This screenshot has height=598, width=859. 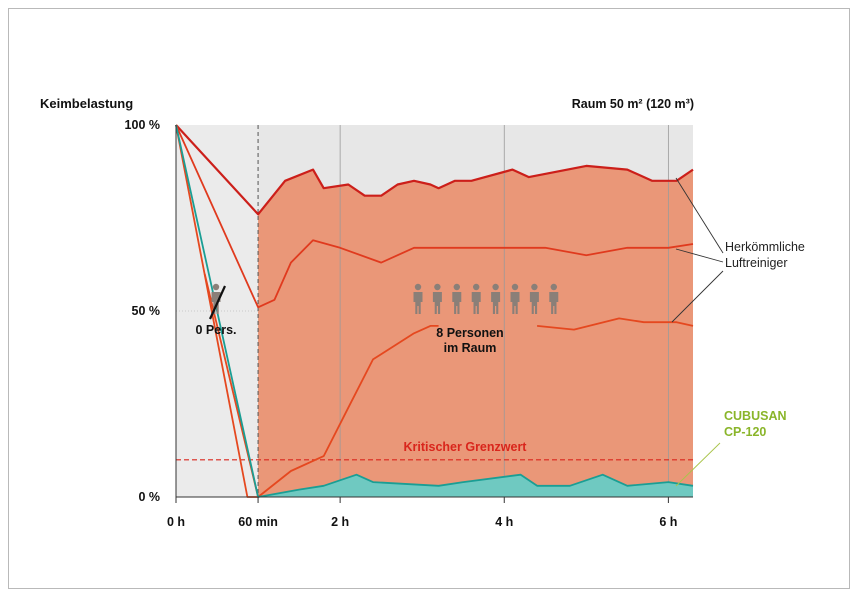 What do you see at coordinates (486, 298) in the screenshot?
I see `eight-persons-icons` at bounding box center [486, 298].